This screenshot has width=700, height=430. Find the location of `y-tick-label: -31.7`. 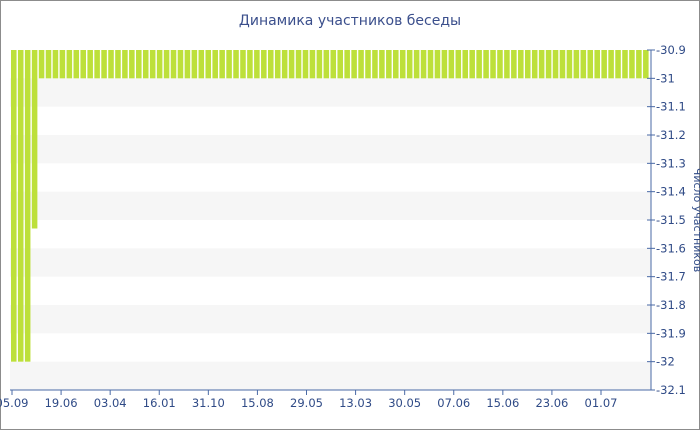

y-tick-label: -31.7 is located at coordinates (671, 277).